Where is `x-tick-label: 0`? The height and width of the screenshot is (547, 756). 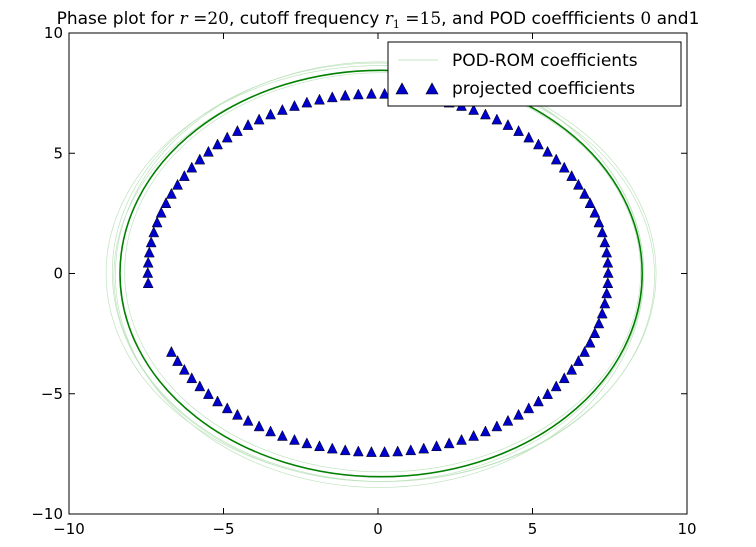
x-tick-label: 0 is located at coordinates (378, 529).